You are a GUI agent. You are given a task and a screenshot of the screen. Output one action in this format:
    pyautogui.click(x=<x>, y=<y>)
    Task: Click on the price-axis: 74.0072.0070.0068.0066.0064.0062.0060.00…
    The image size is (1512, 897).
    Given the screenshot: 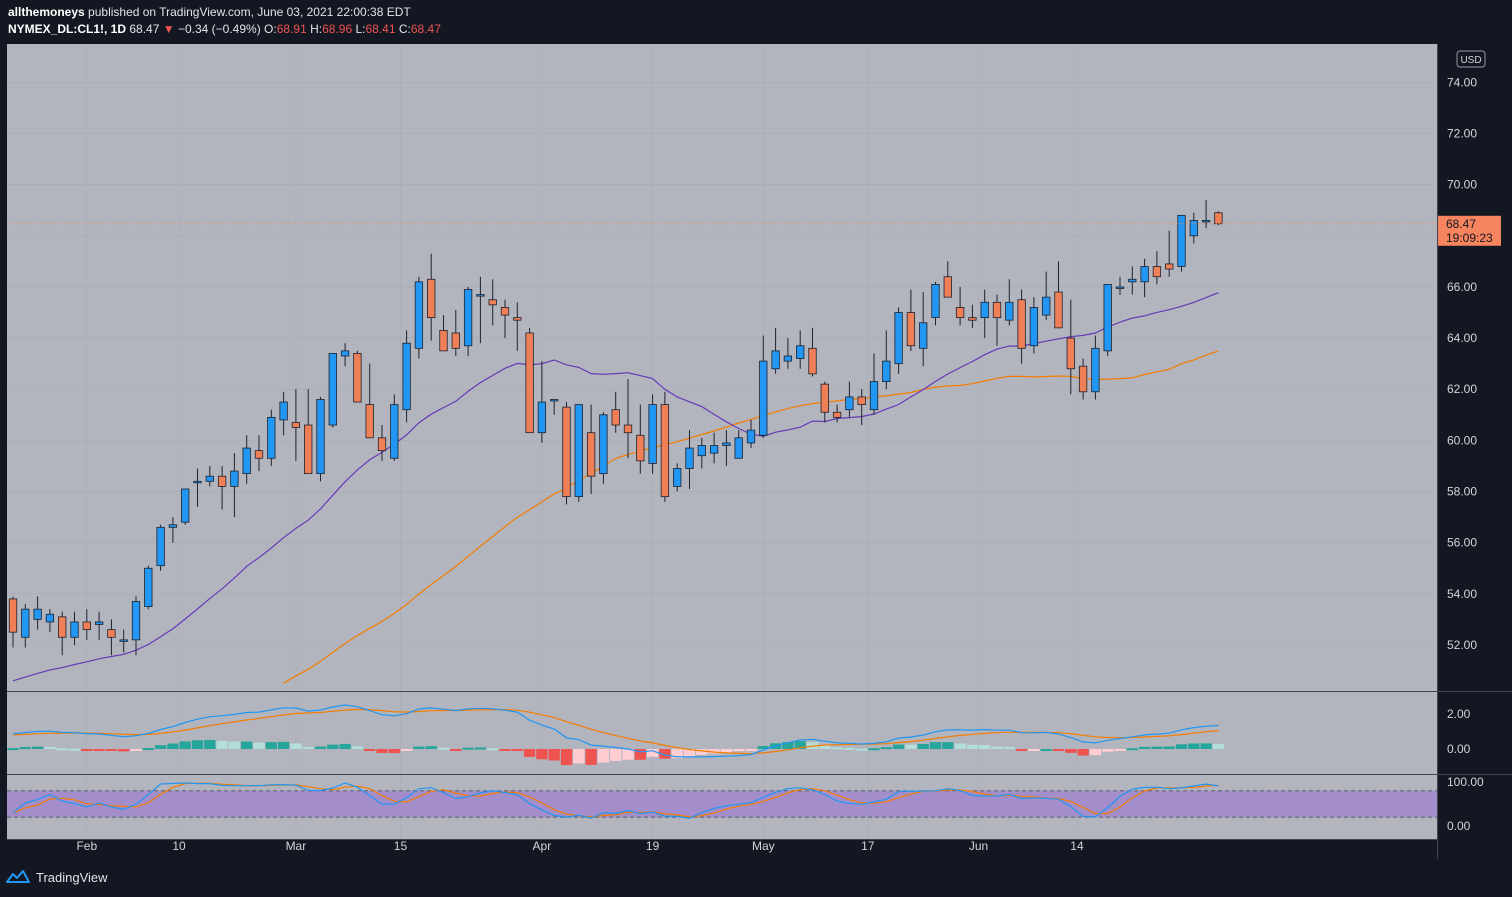 What is the action you would take?
    pyautogui.click(x=1465, y=454)
    